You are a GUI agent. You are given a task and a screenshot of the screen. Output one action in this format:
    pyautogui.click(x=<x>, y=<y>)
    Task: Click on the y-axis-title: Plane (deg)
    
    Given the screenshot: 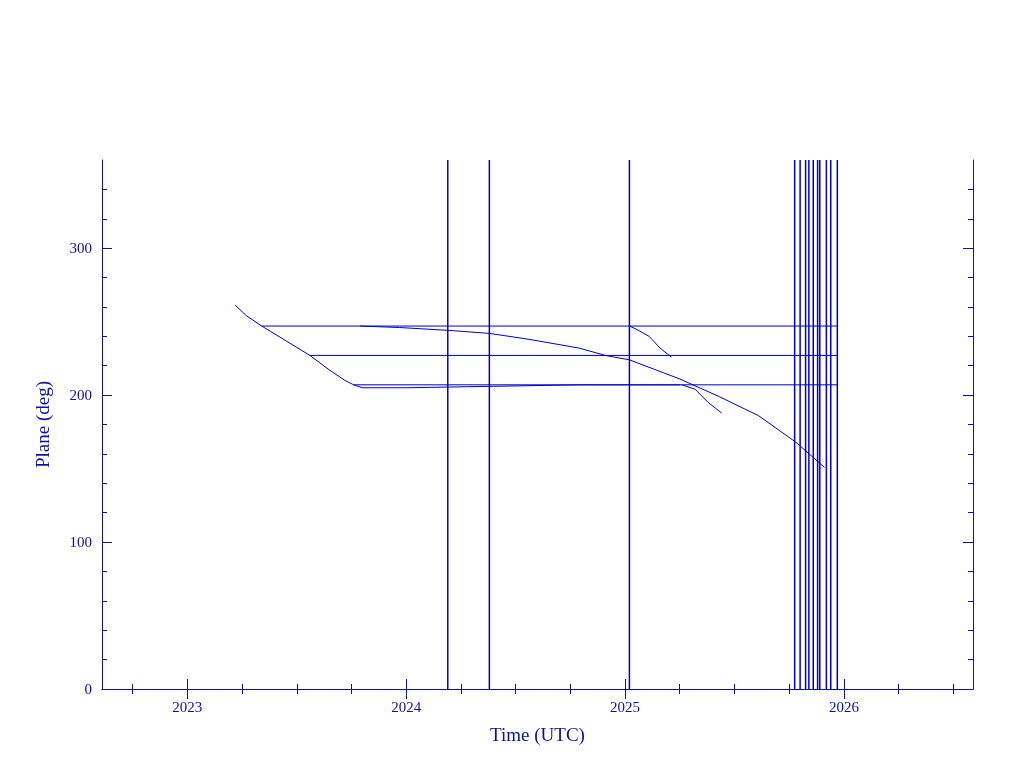 What is the action you would take?
    pyautogui.click(x=43, y=424)
    